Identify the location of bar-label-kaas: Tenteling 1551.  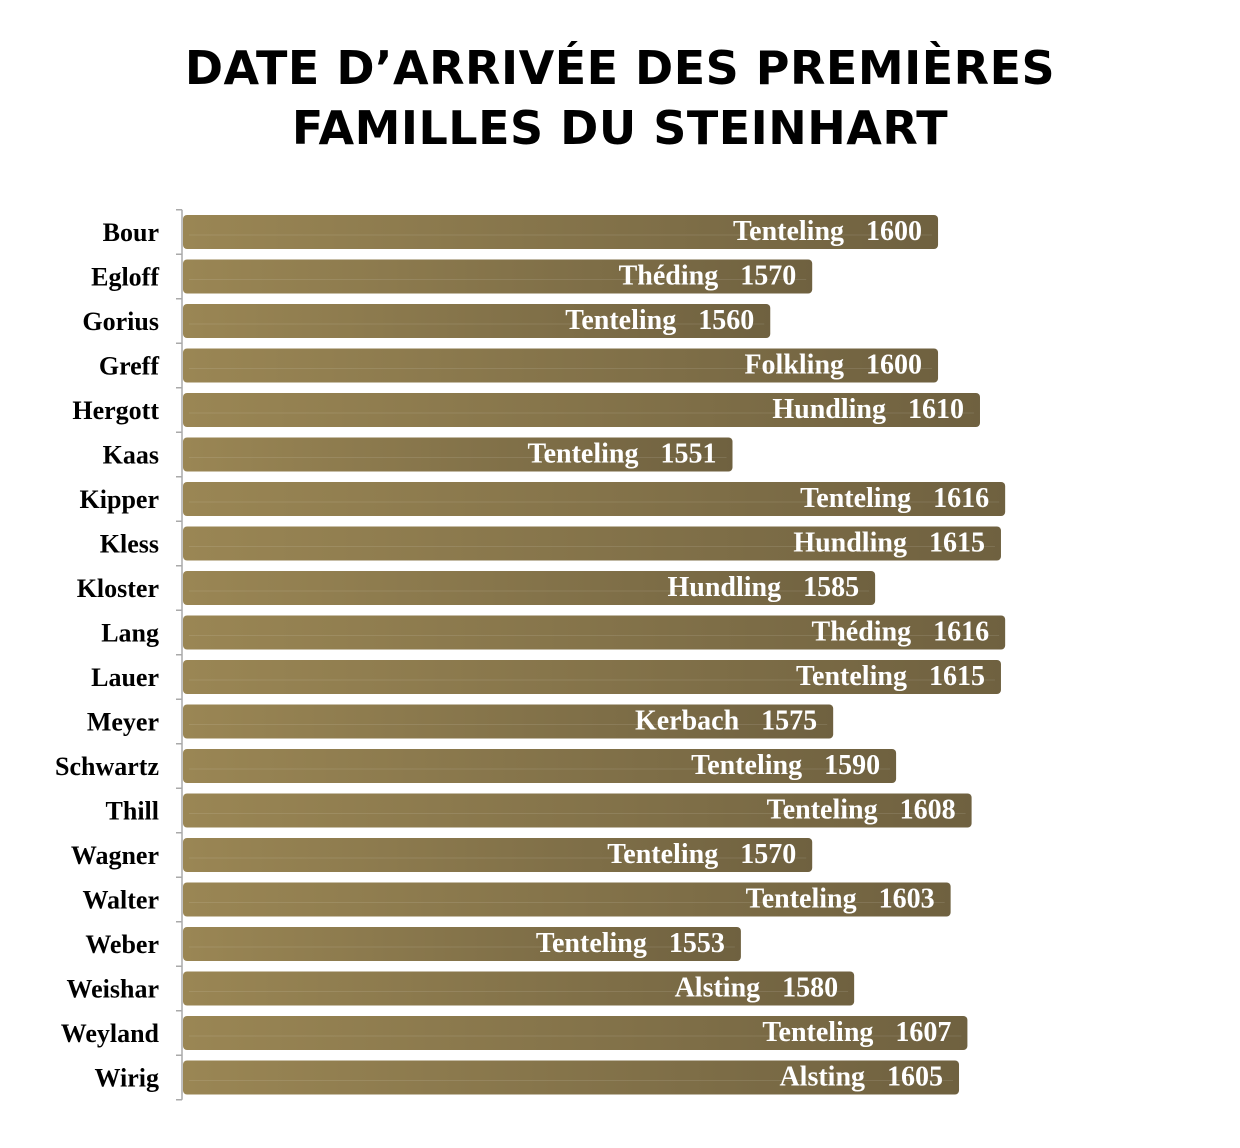
(622, 454).